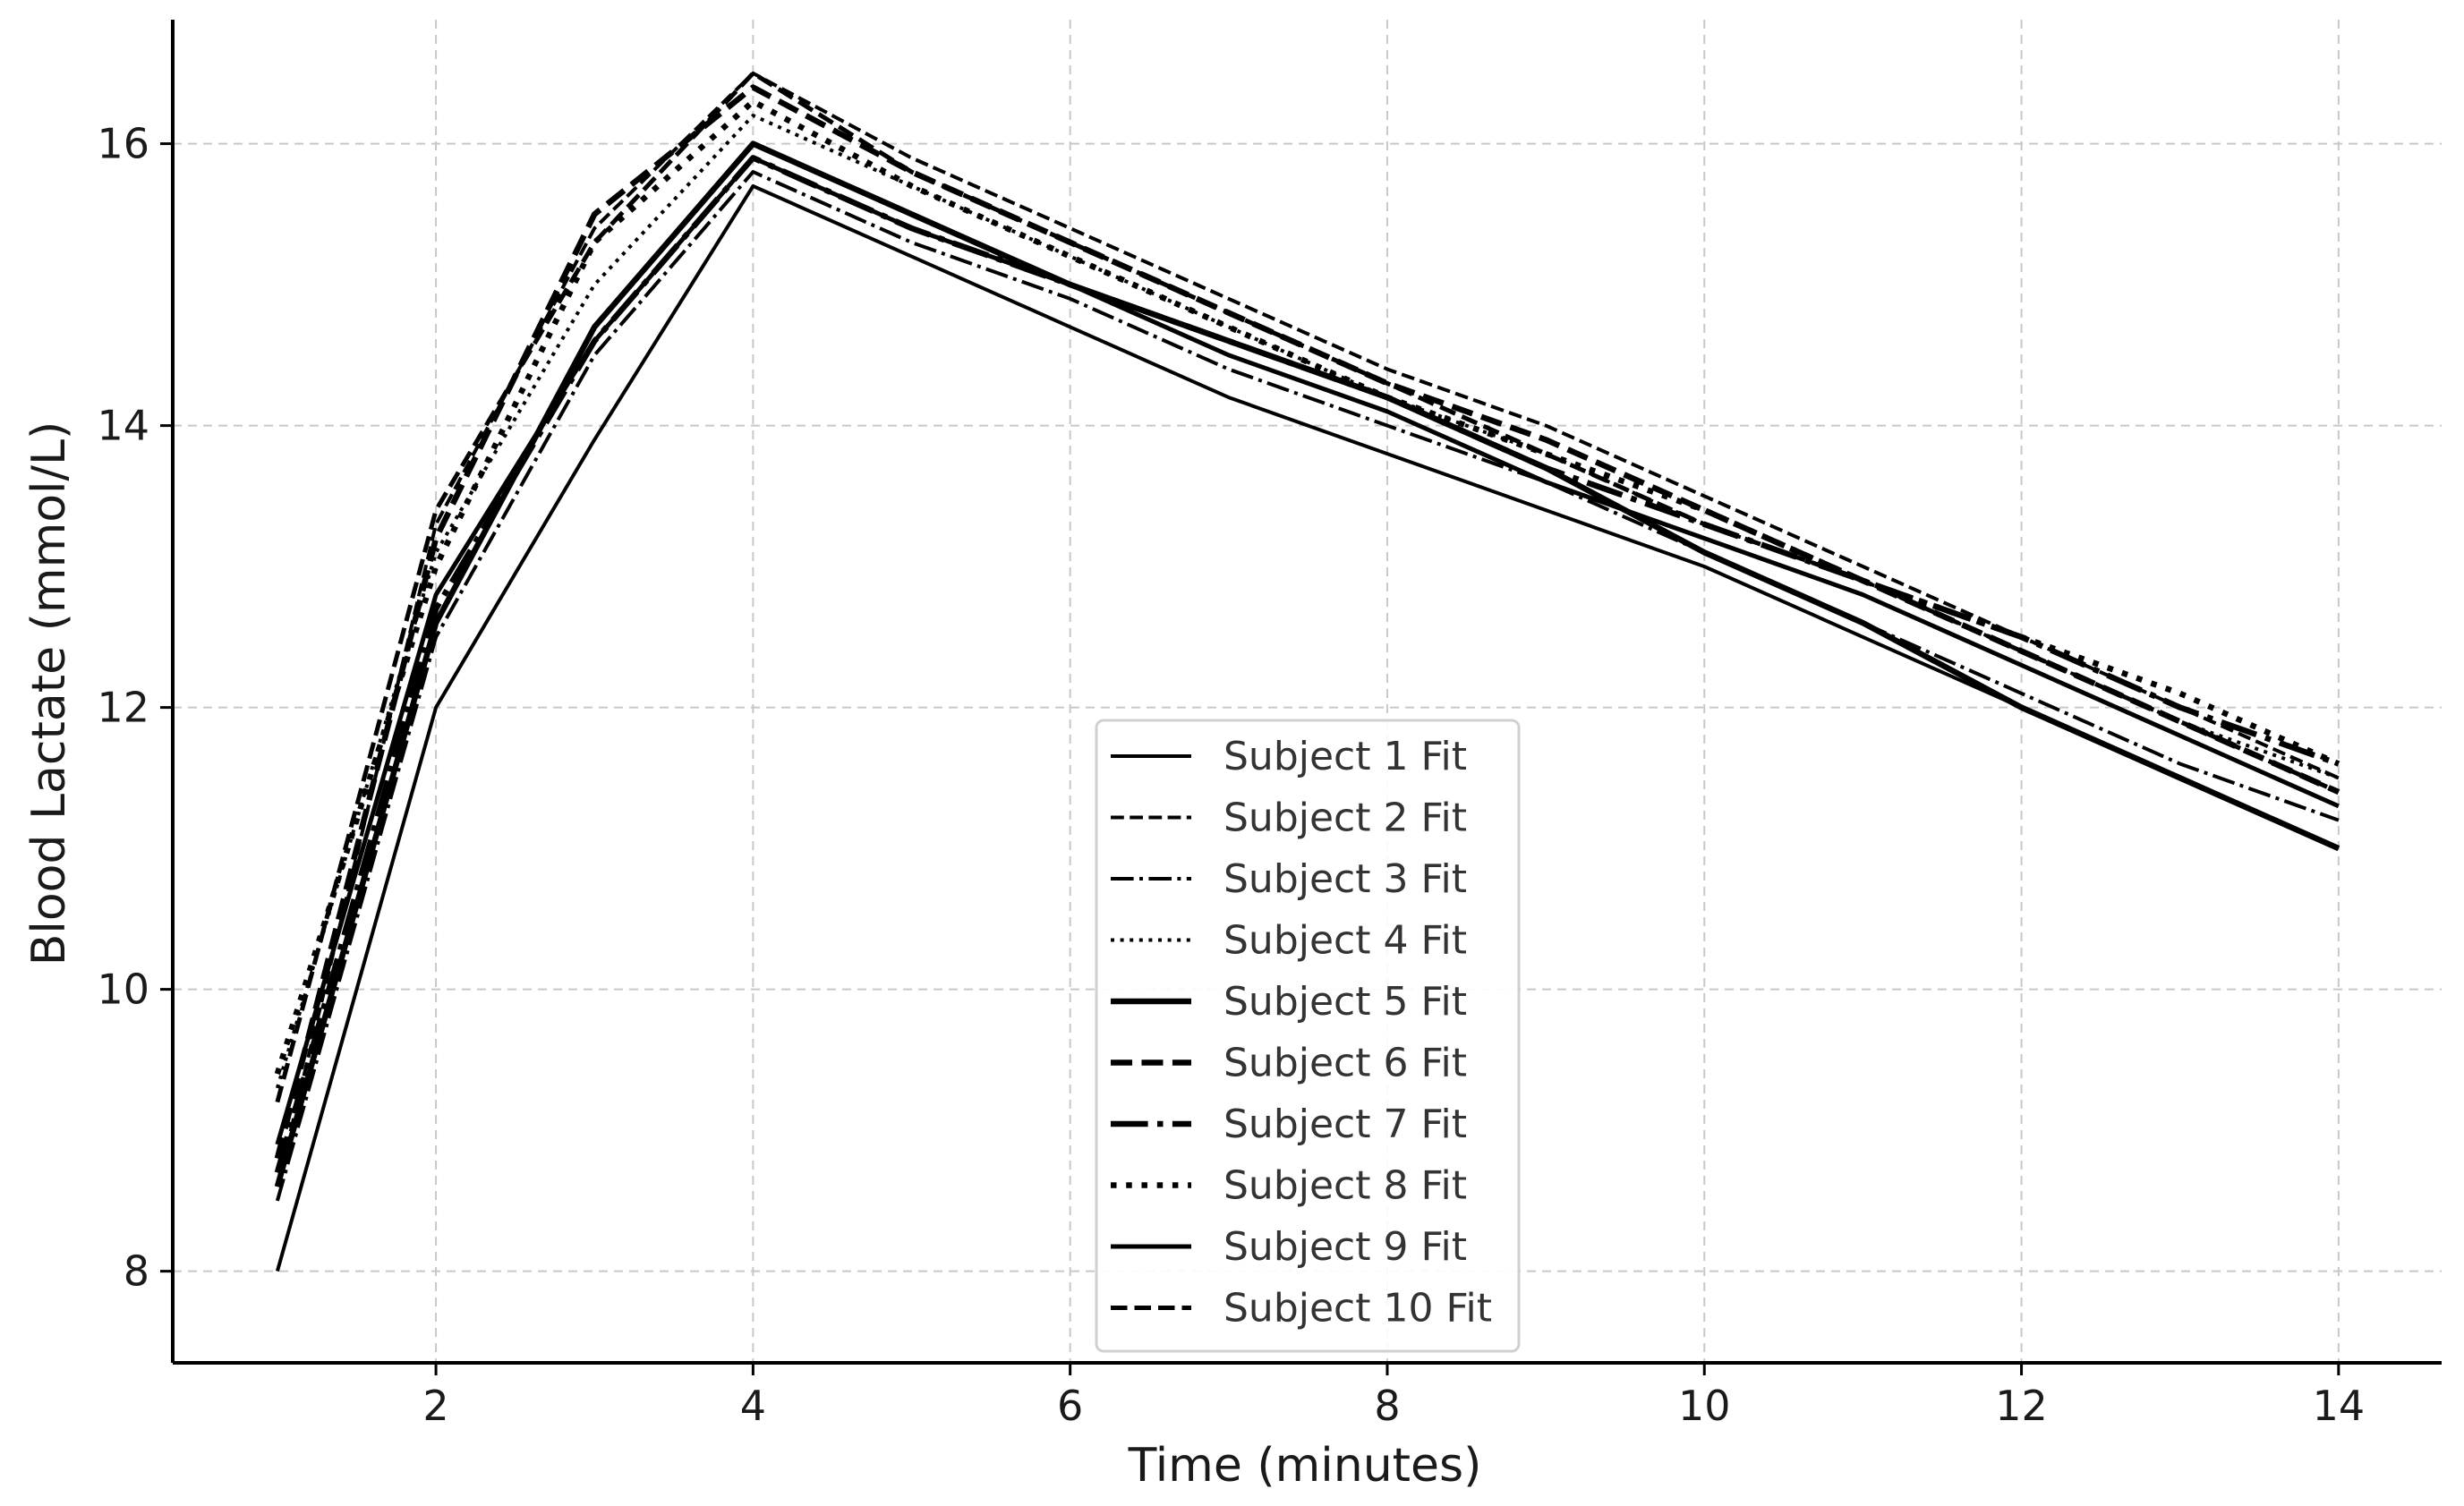 The width and height of the screenshot is (2464, 1506). What do you see at coordinates (1345, 818) in the screenshot?
I see `legend-label: Subject 2 Fit` at bounding box center [1345, 818].